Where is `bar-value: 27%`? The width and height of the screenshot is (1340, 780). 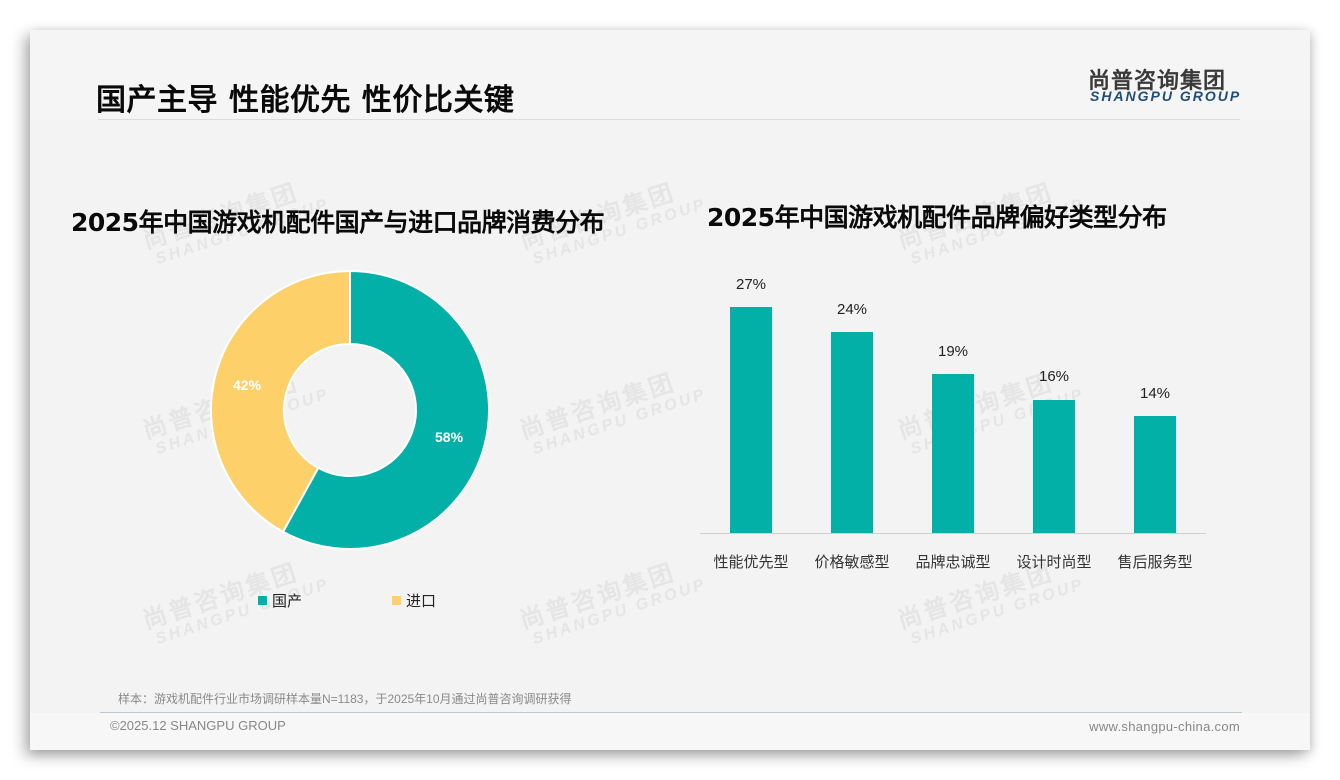 bar-value: 27% is located at coordinates (751, 284).